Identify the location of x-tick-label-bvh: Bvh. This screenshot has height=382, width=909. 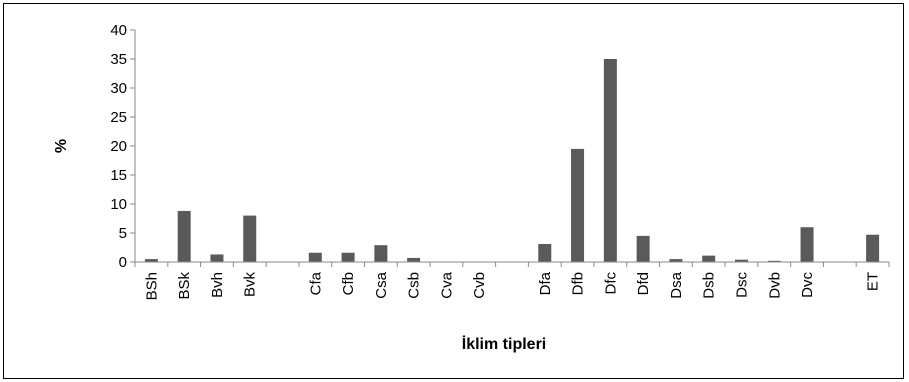
(217, 285).